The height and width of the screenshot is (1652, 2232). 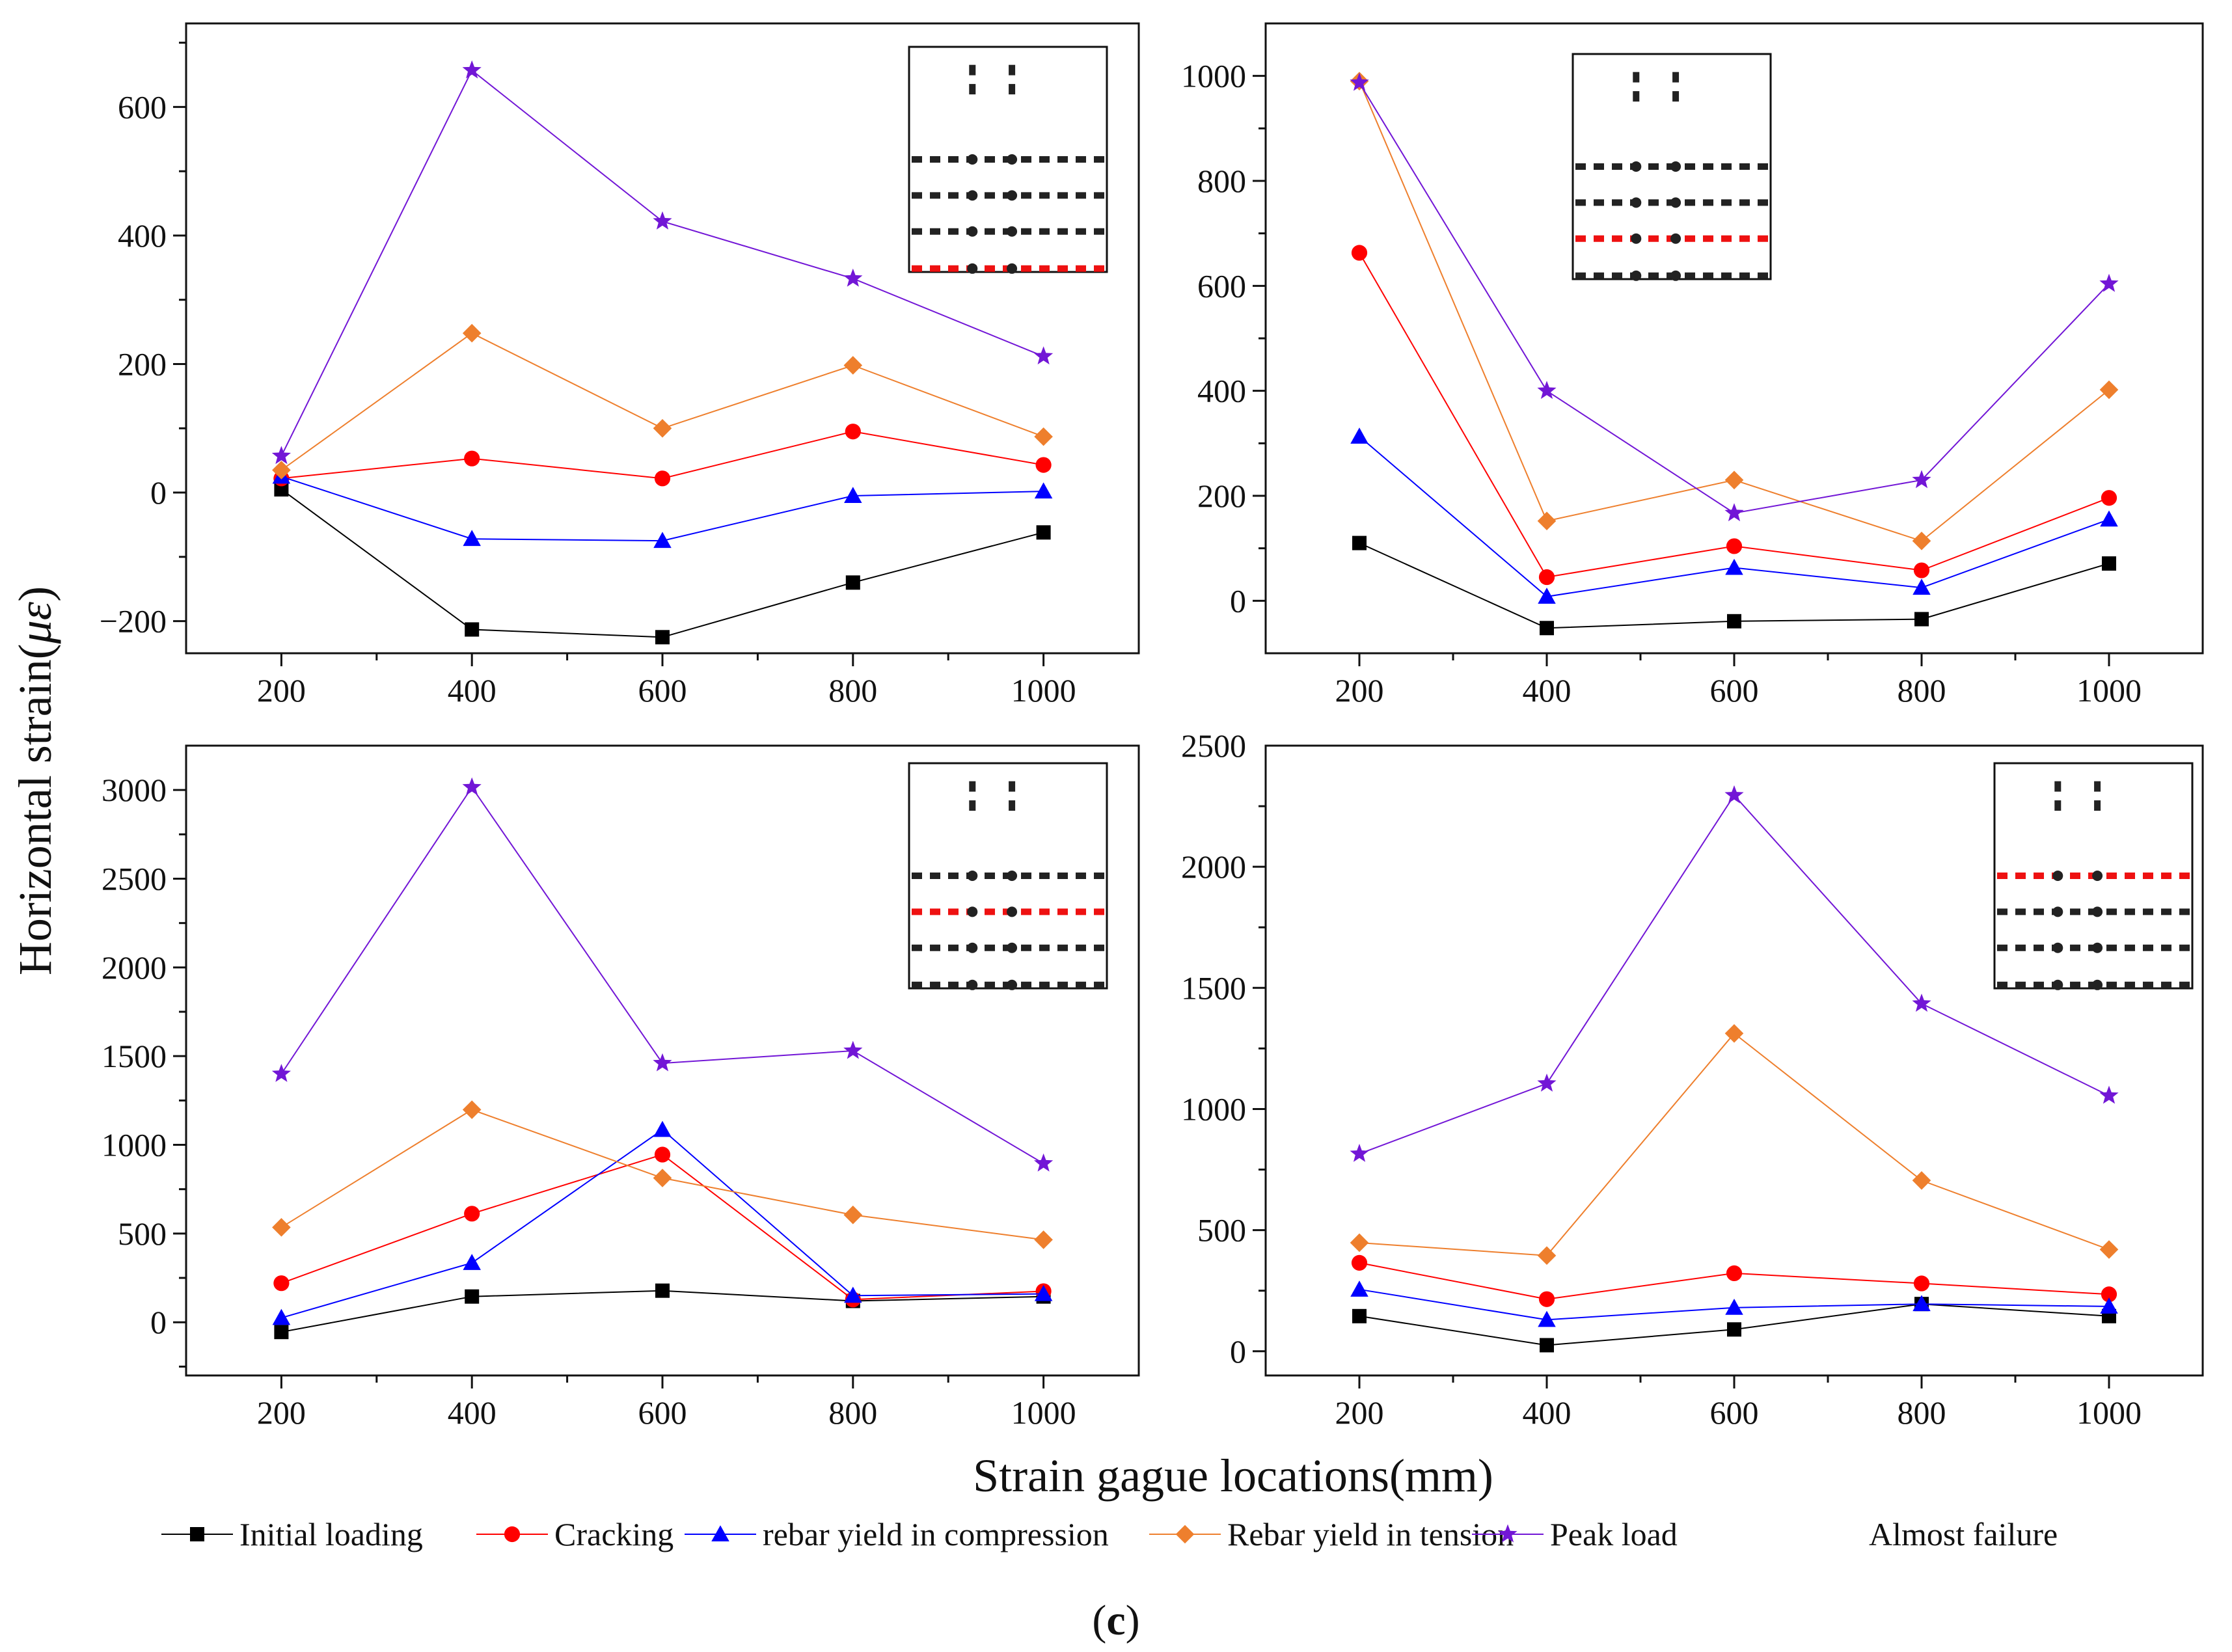 I want to click on y-tick-label: 2000, so click(x=1213, y=866).